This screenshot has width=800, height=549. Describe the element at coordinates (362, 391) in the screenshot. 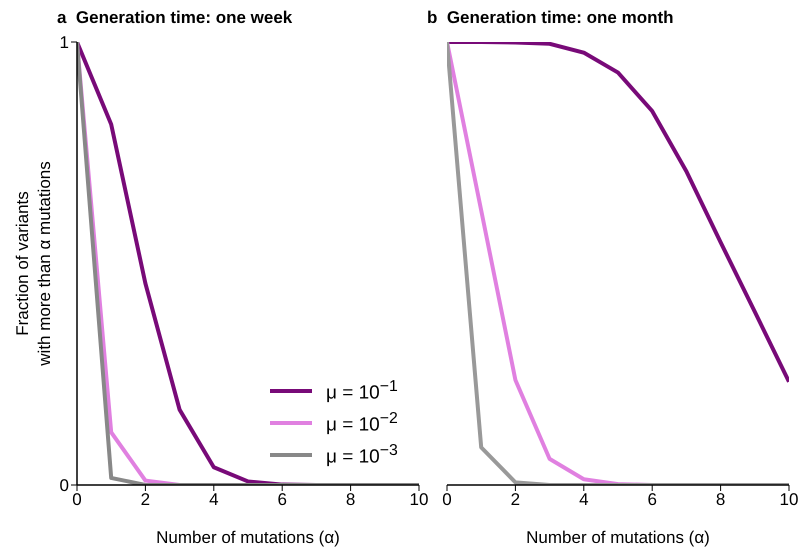

I see `legend-label: μ = 10$^{−1}$` at that location.